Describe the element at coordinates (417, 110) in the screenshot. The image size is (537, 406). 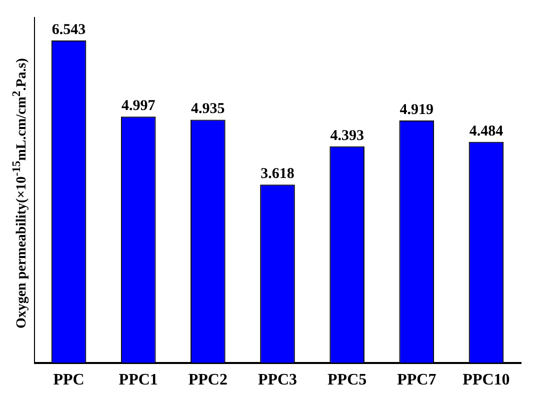
I see `data-label: 4.919` at that location.